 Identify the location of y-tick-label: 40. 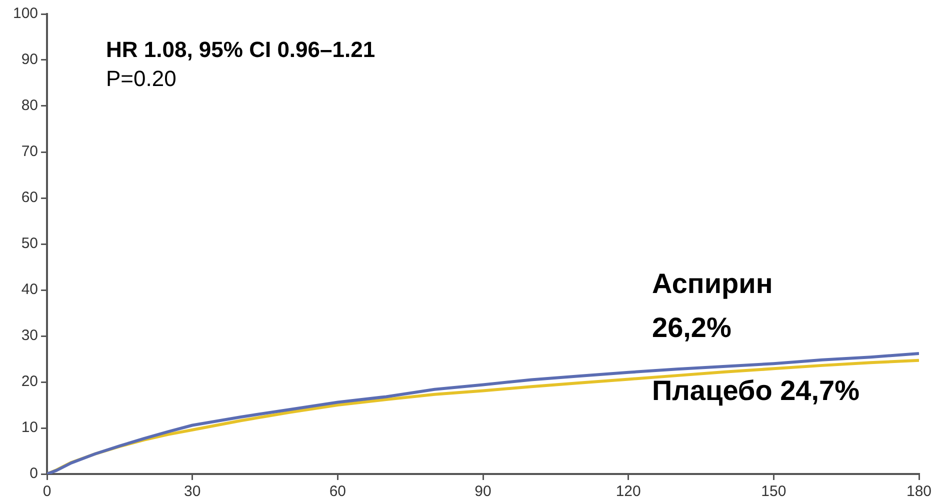
(29, 289).